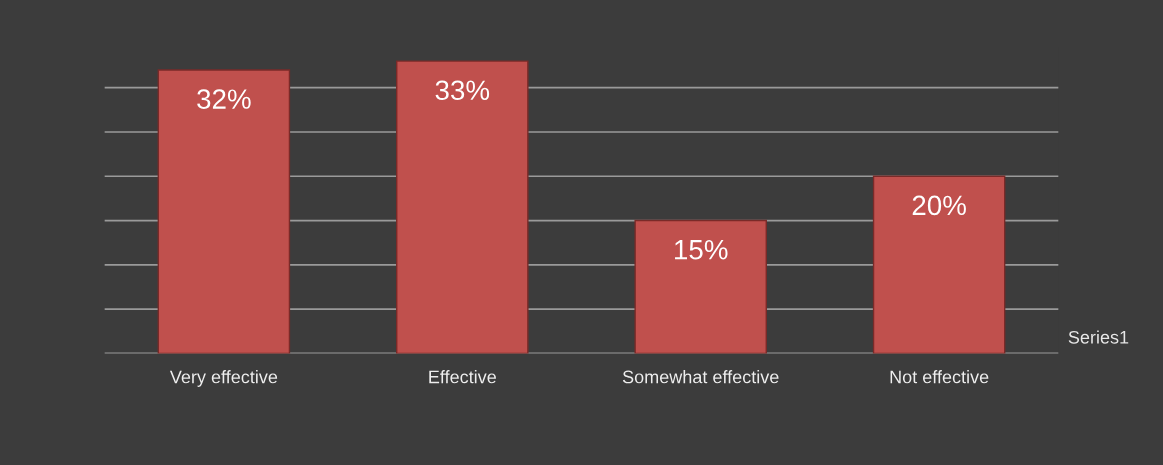 Image resolution: width=1163 pixels, height=465 pixels. I want to click on data-label: 33%, so click(462, 90).